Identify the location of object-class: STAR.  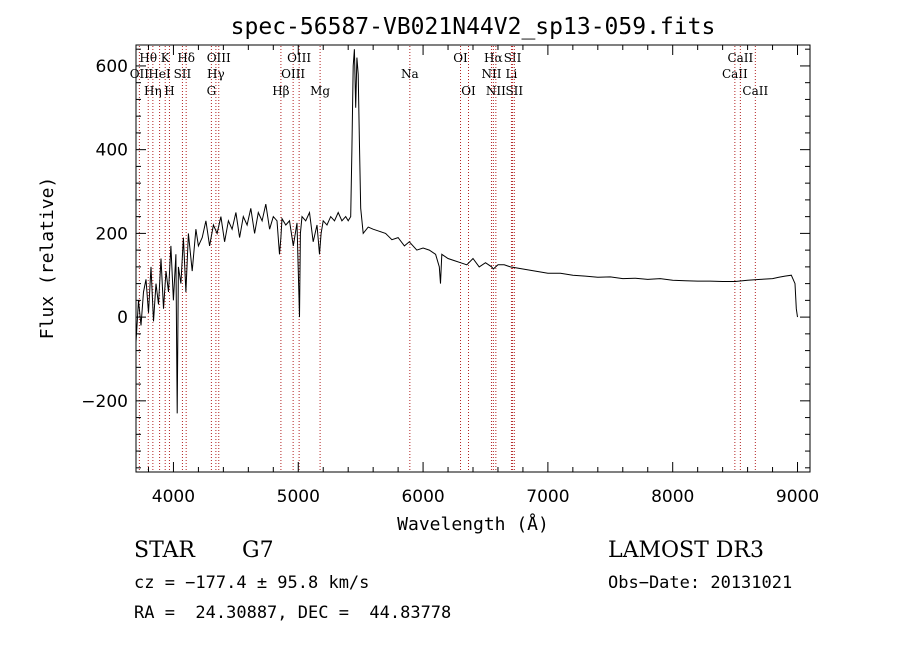
(164, 550).